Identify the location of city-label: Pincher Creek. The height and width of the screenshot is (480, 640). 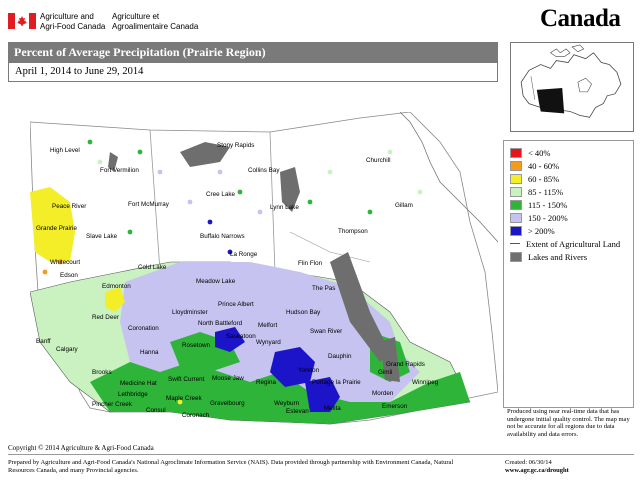
(112, 404).